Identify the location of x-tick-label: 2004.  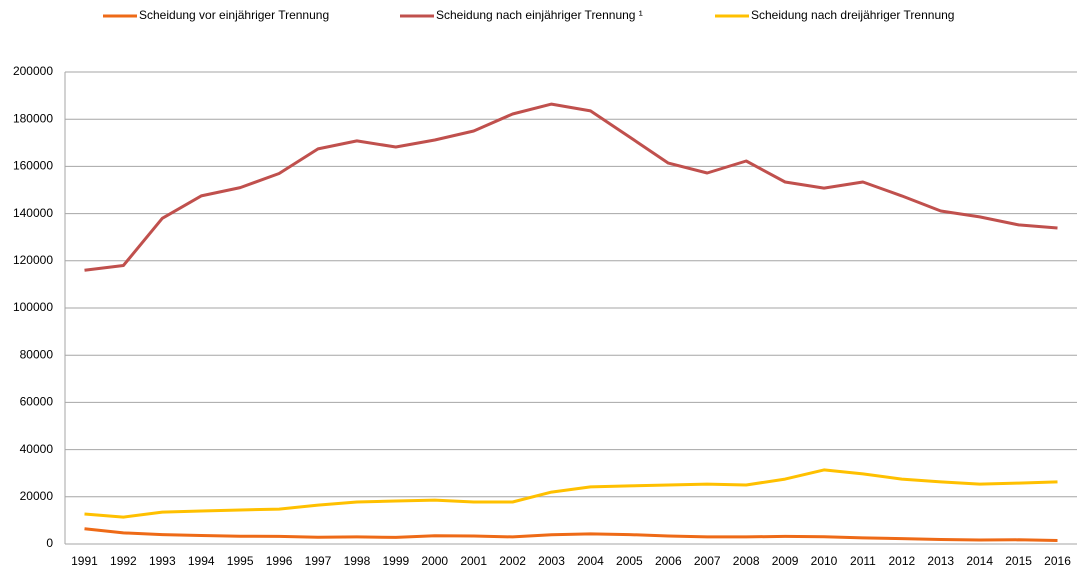
(590, 561).